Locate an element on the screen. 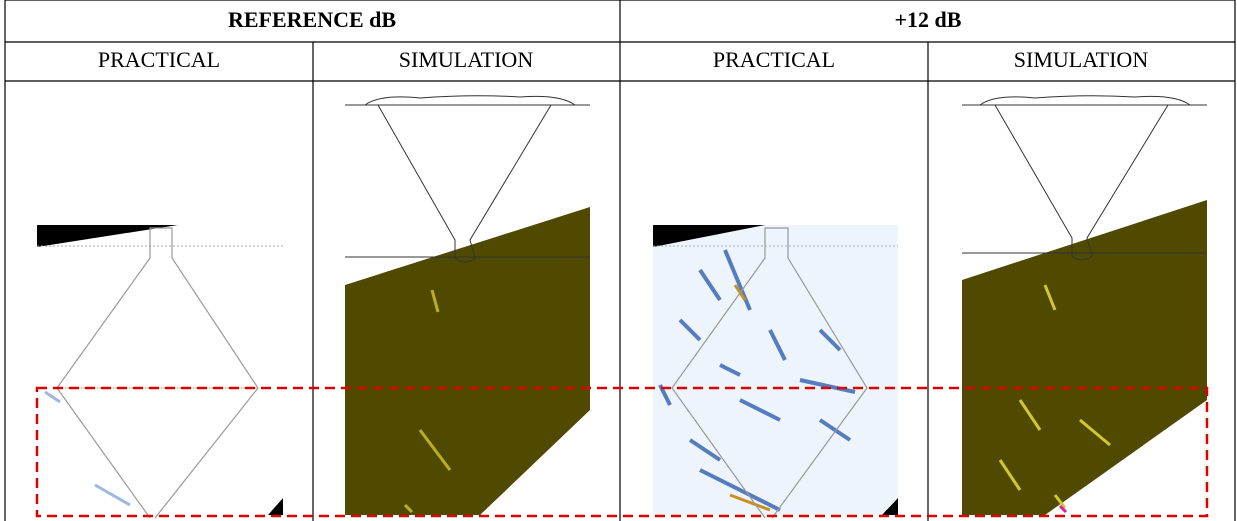 The width and height of the screenshot is (1237, 521). group-header: +12 dB is located at coordinates (928, 19).